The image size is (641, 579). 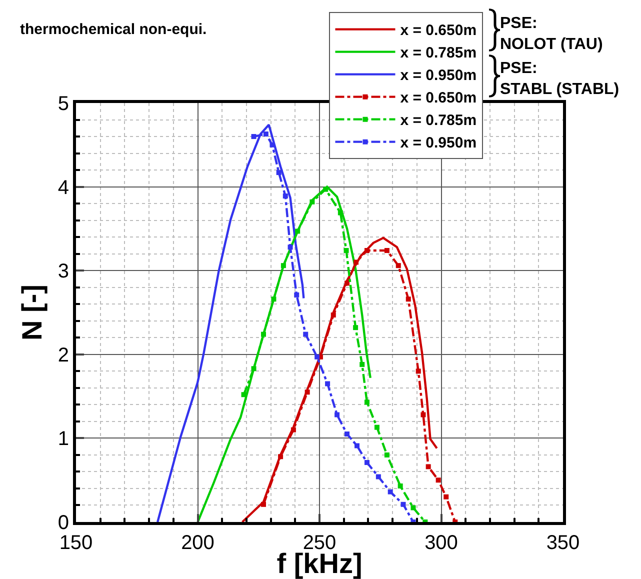 I want to click on x-tick-label: 200, so click(x=197, y=543).